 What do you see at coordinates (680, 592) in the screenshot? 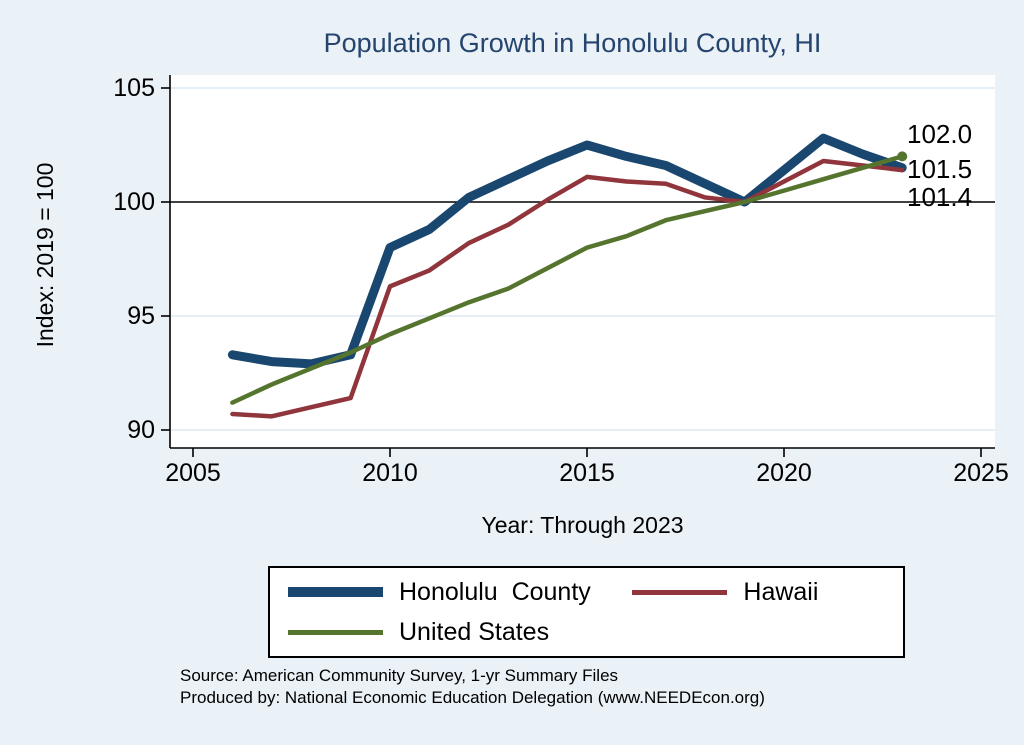
I see `hawaii-line-swatch` at bounding box center [680, 592].